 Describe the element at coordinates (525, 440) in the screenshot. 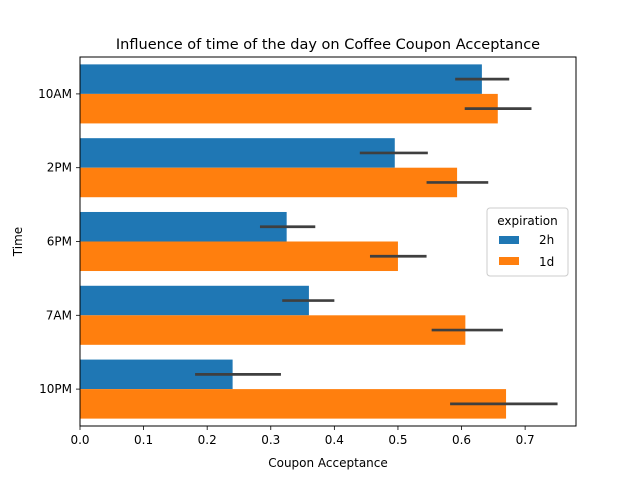

I see `x-tick-label: 0.7` at that location.